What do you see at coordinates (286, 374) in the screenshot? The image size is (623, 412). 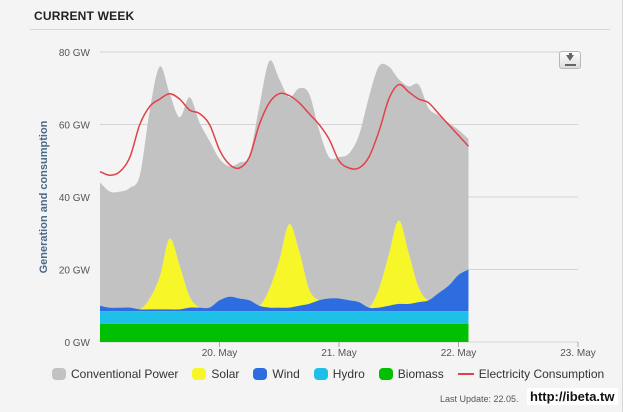 I see `legend-label: Wind` at bounding box center [286, 374].